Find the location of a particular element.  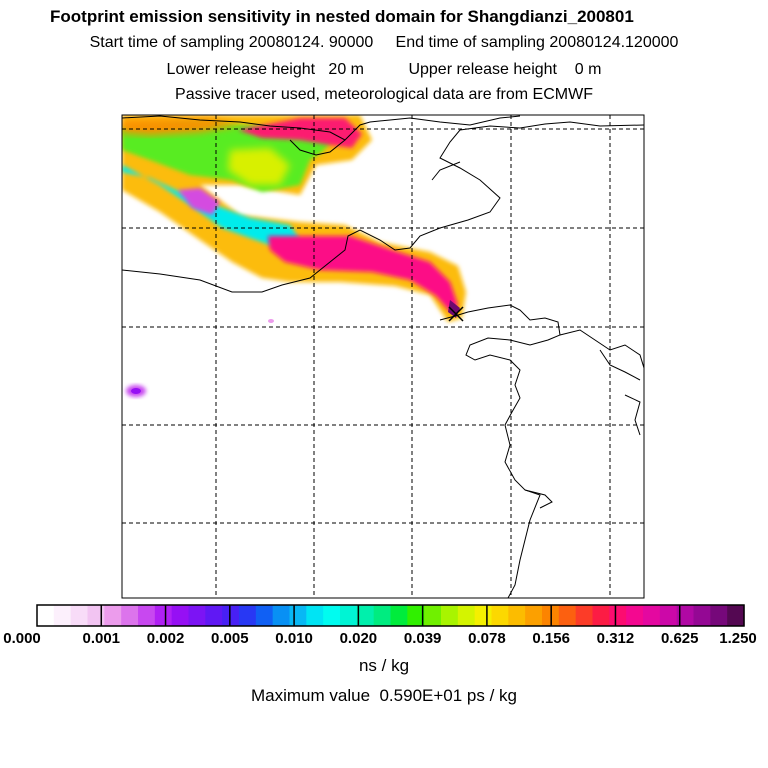

colorbar-tick-label: 0.020 is located at coordinates (358, 638).